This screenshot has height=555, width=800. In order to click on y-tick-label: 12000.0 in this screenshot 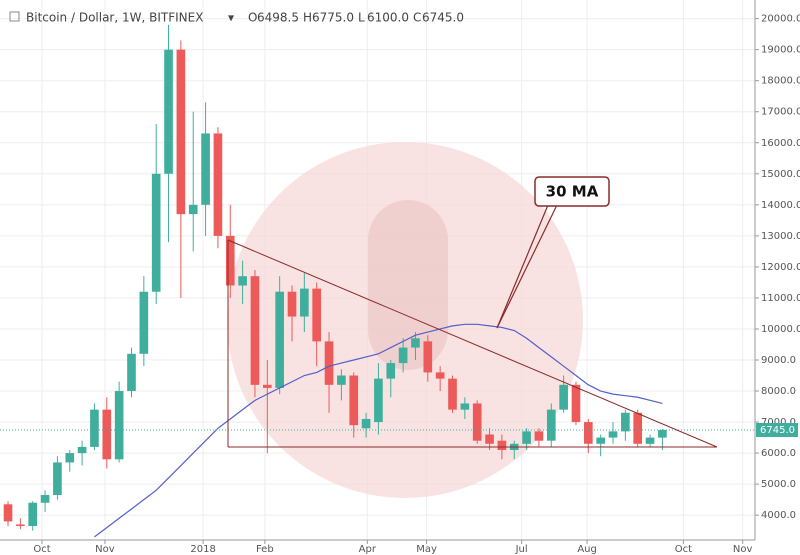, I will do `click(780, 267)`.